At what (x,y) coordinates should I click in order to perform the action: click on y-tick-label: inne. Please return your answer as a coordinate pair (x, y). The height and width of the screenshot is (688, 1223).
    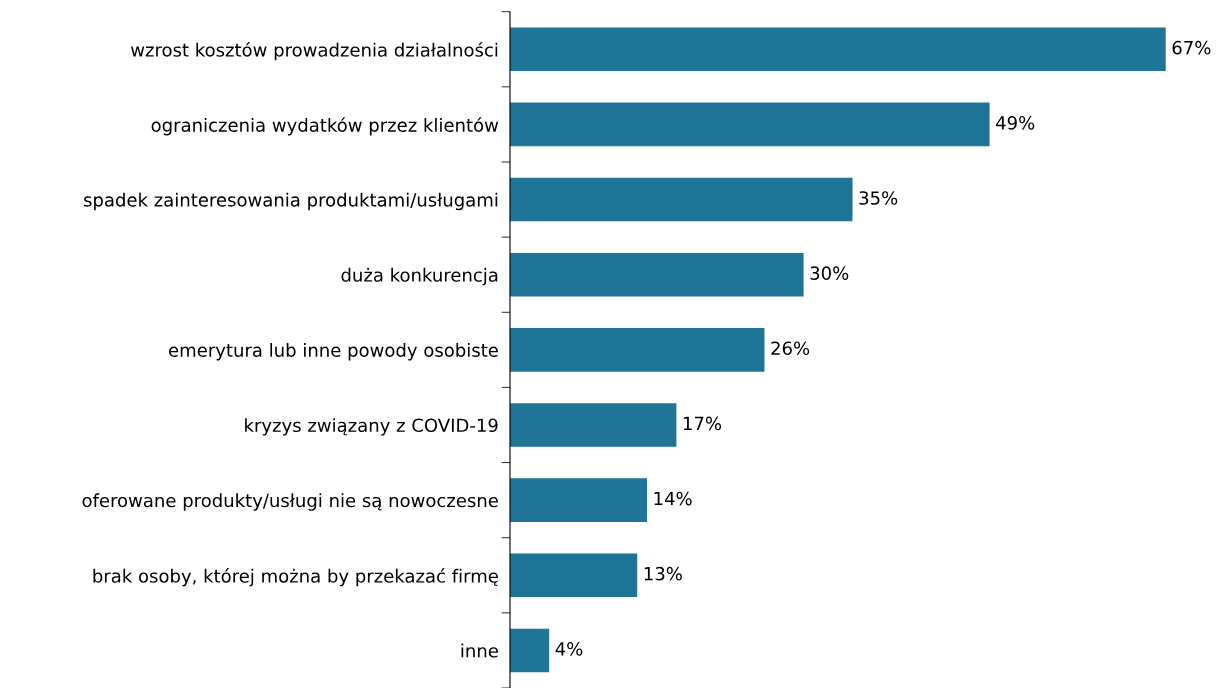
    Looking at the image, I should click on (479, 650).